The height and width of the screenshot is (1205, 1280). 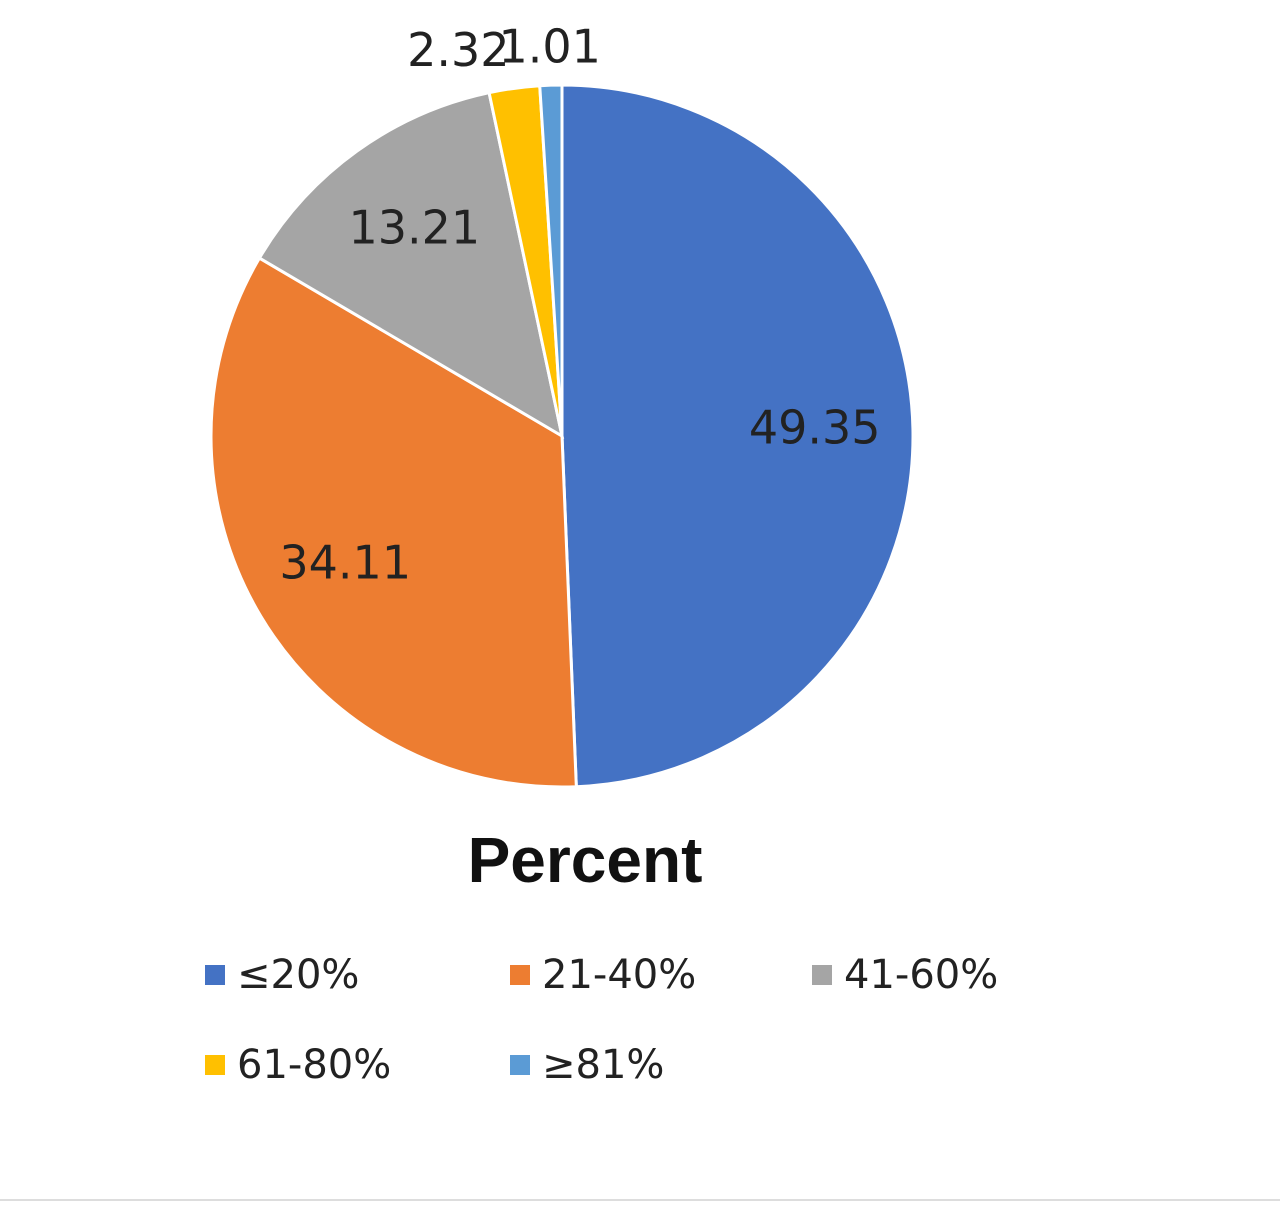 What do you see at coordinates (815, 427) in the screenshot?
I see `data-label: 49.35` at bounding box center [815, 427].